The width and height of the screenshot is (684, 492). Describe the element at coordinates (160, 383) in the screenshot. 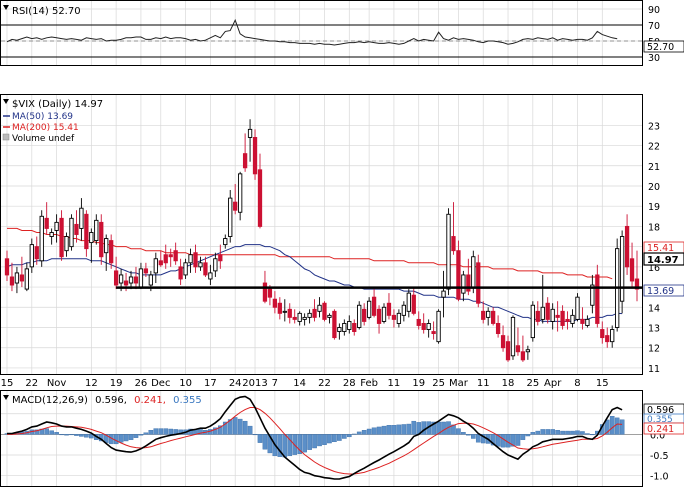

I see `x-axis-label: Dec` at that location.